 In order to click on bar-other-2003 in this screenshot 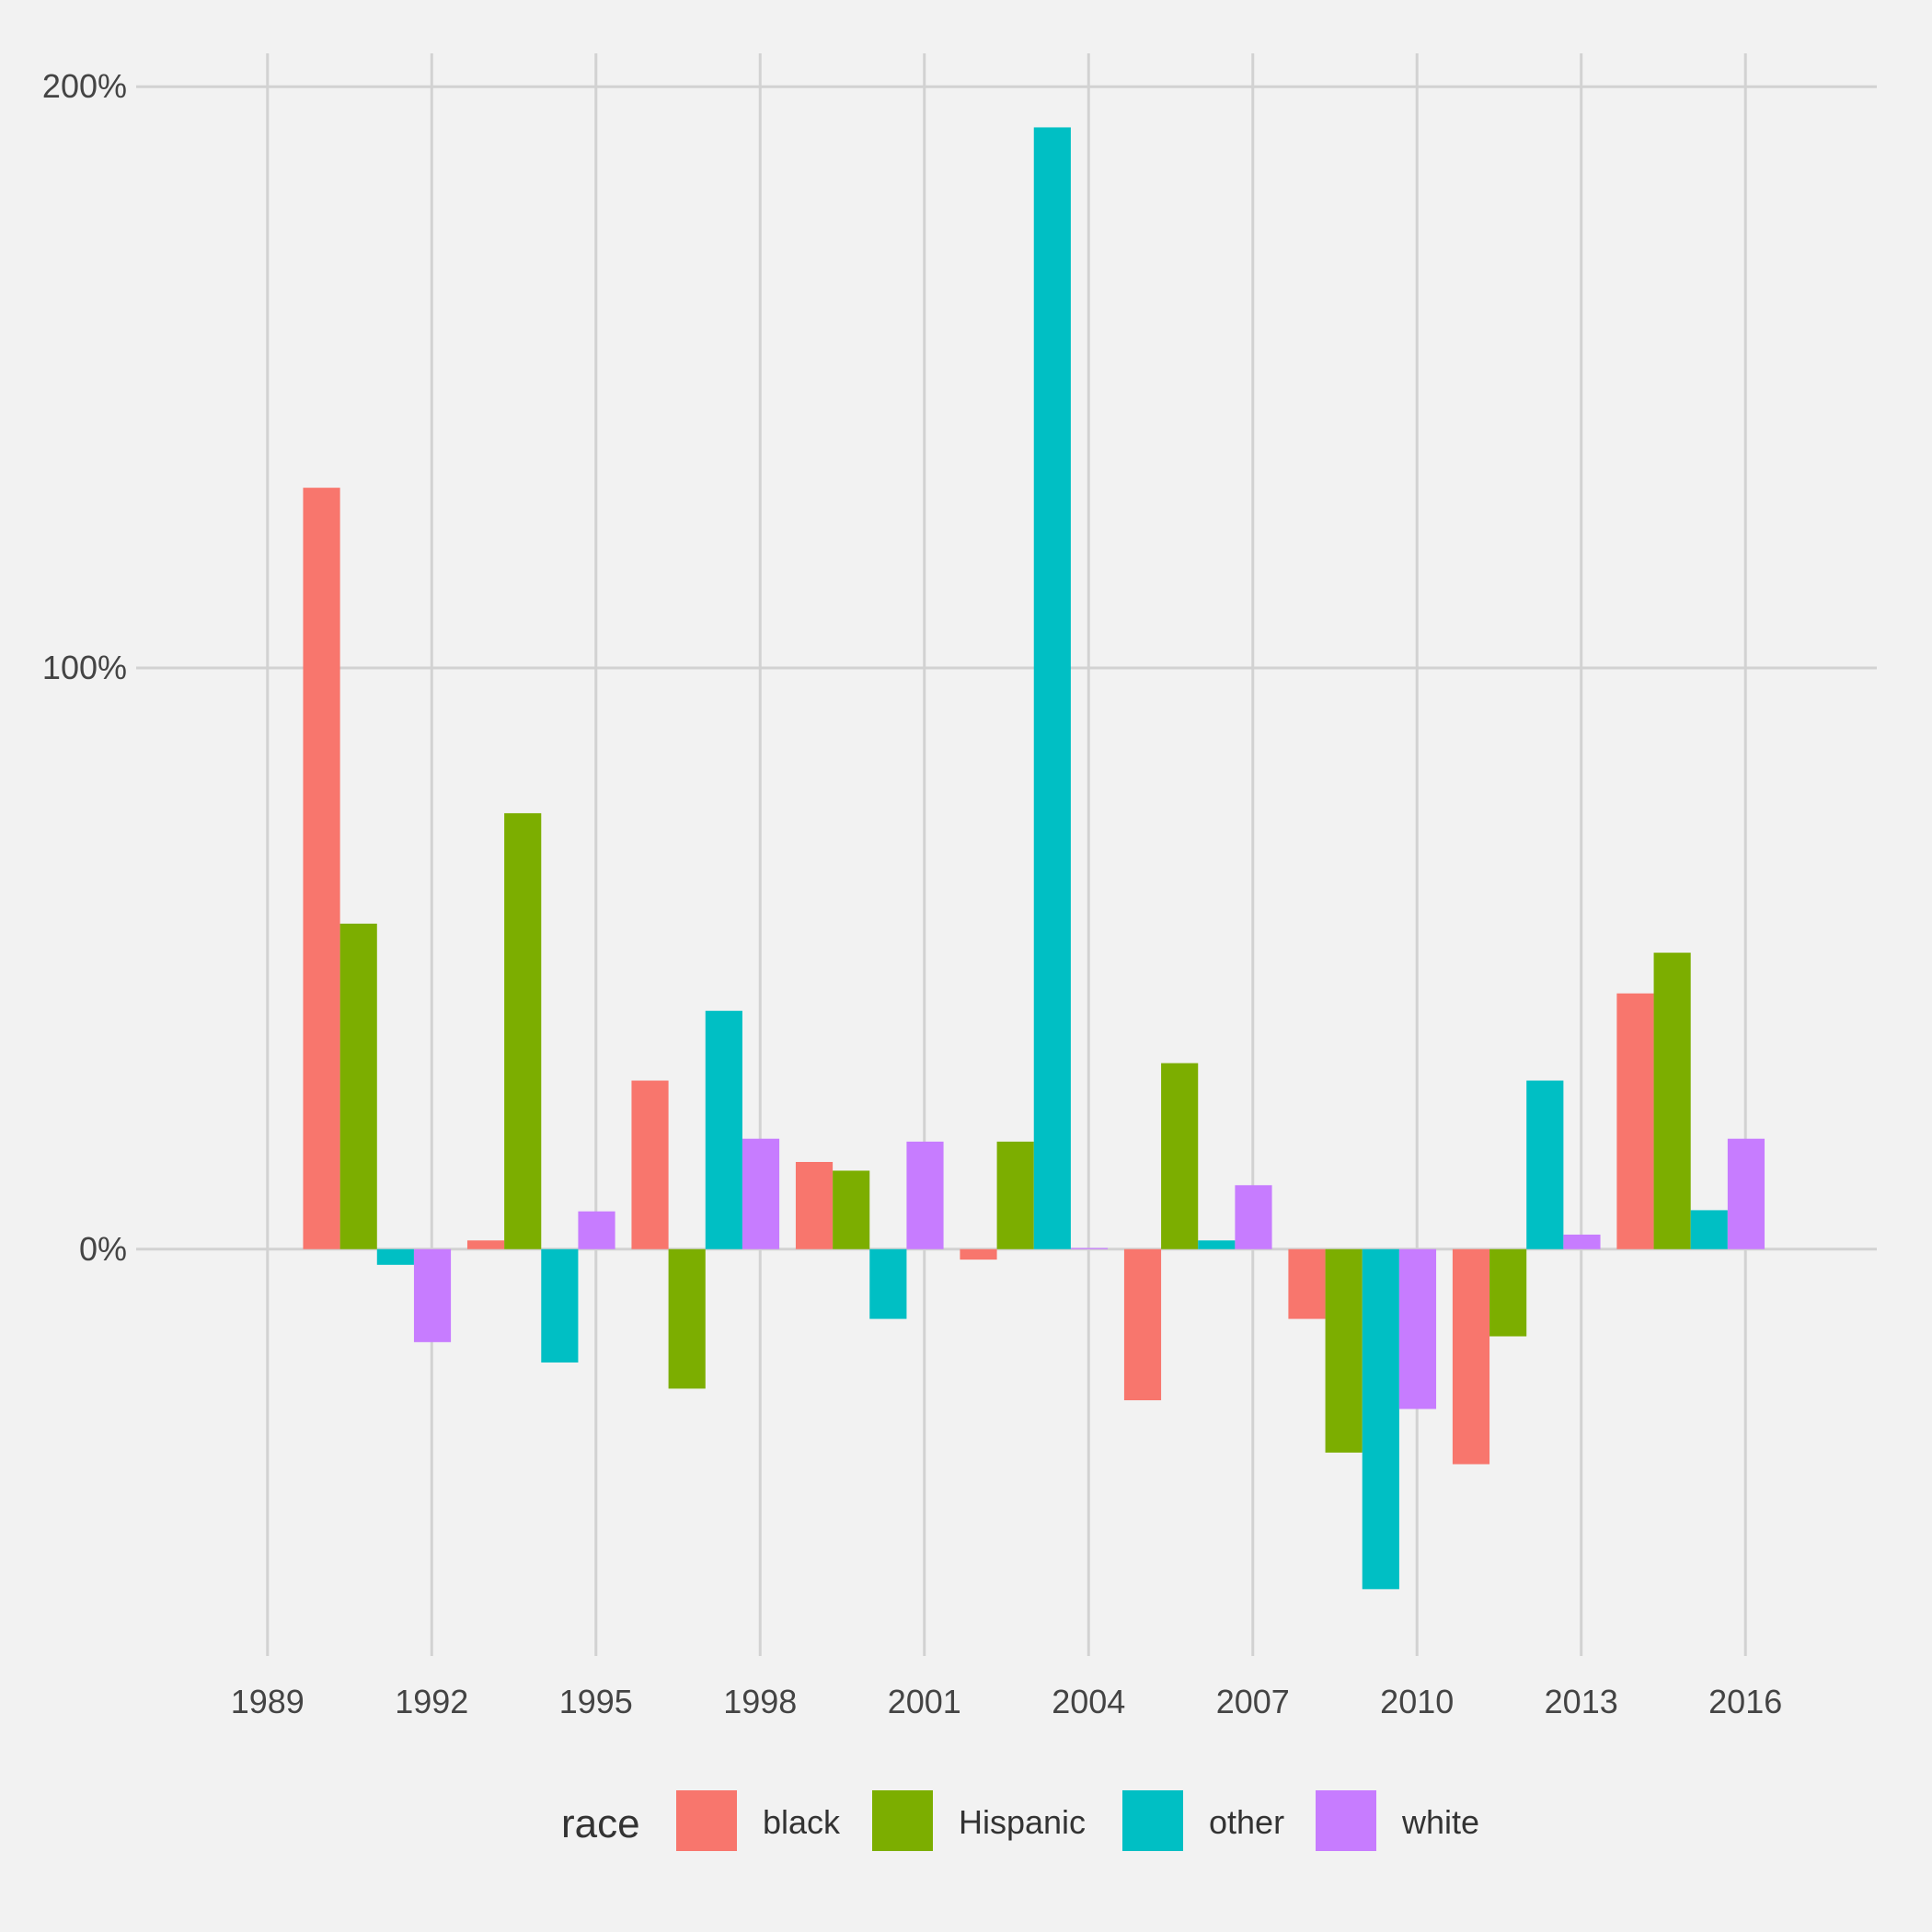, I will do `click(1052, 688)`.